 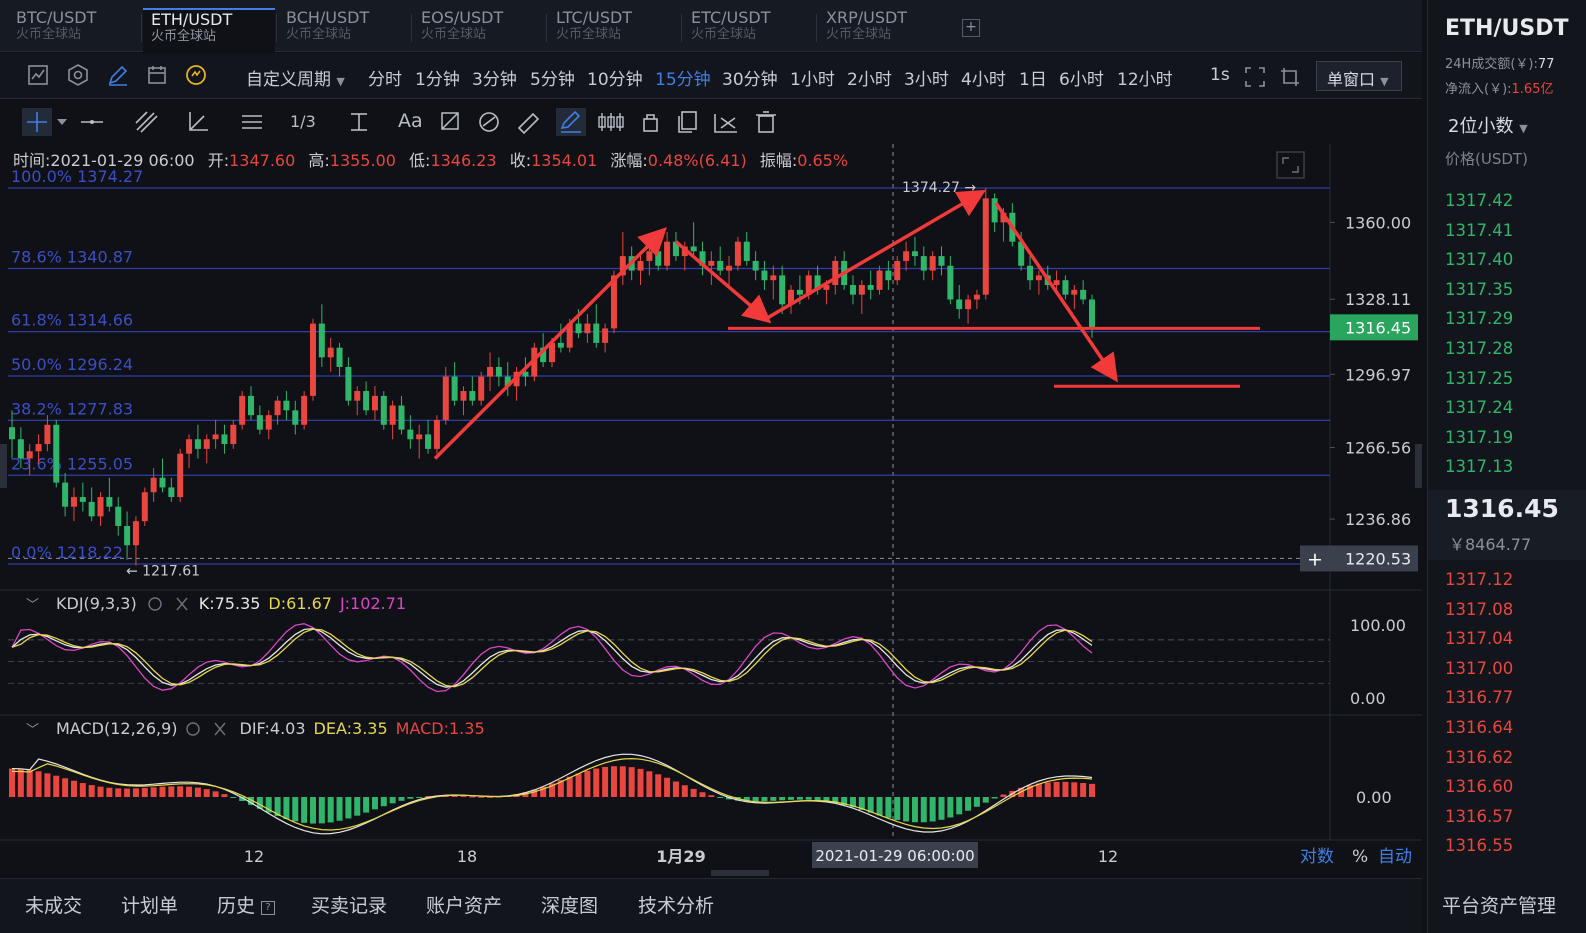 I want to click on ask-price: 1317.40, so click(x=1479, y=260).